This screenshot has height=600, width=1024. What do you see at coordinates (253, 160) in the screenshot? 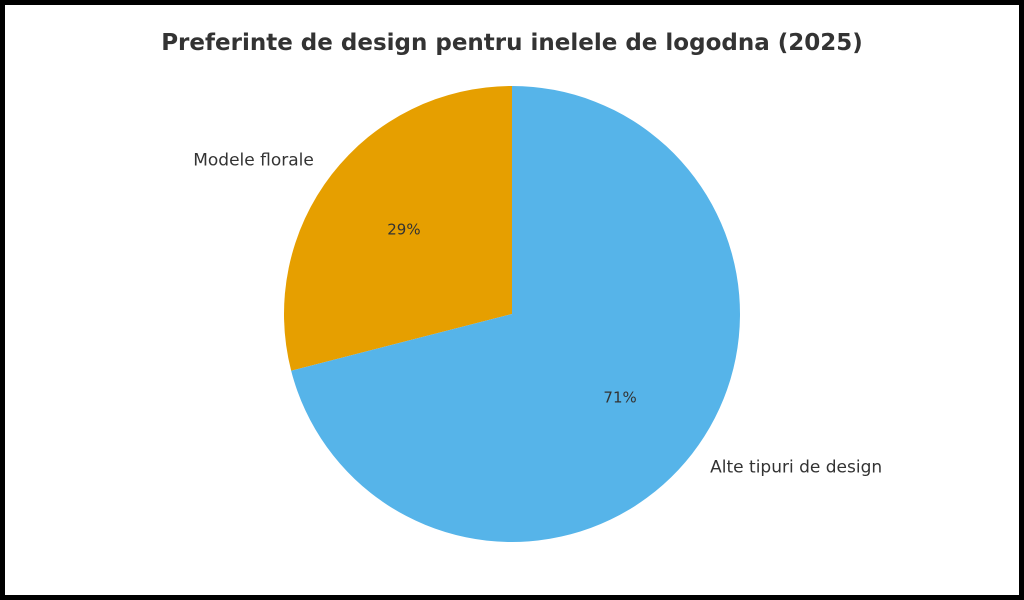
I see `category-label-modele-florale: Modele florale` at bounding box center [253, 160].